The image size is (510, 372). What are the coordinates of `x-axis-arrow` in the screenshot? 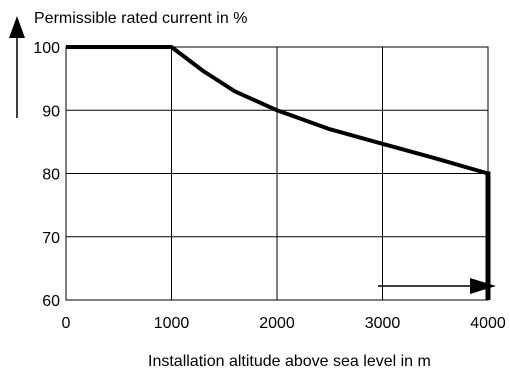 It's located at (437, 286).